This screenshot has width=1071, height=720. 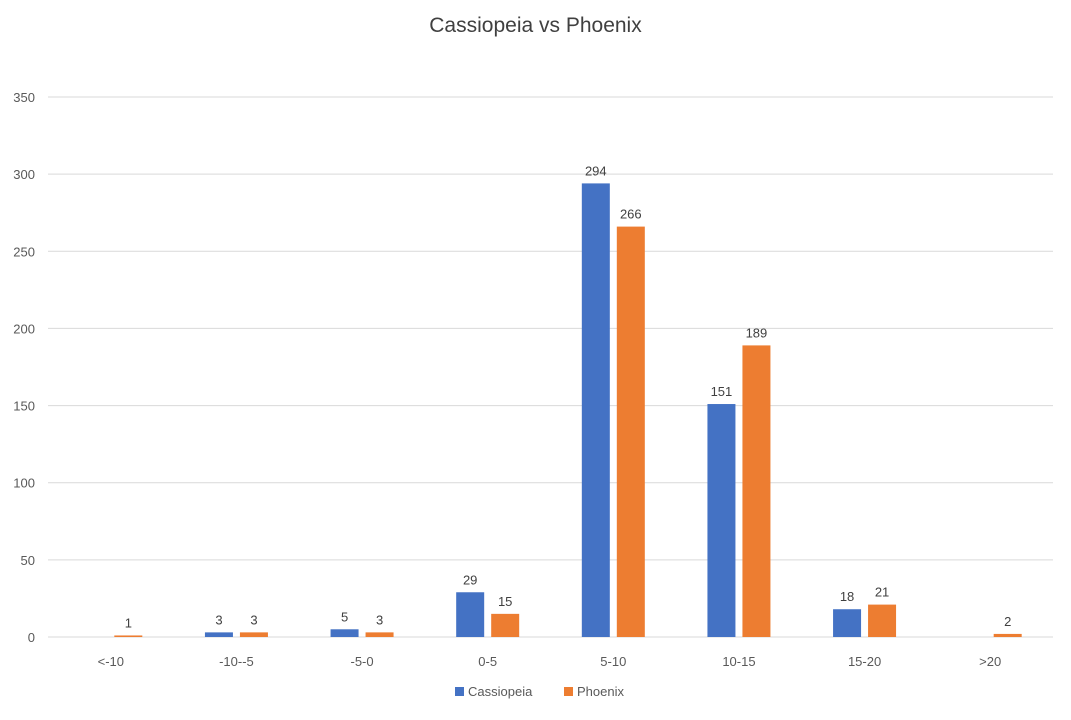 I want to click on data-label: 294, so click(x=596, y=170).